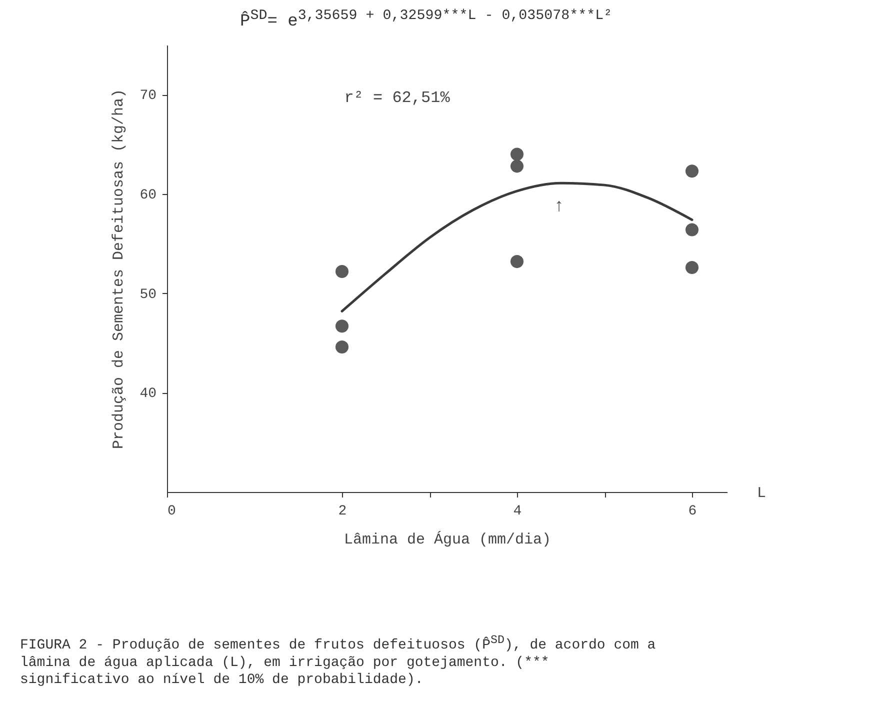  What do you see at coordinates (119, 269) in the screenshot?
I see `y-axis-title: Produção de Sementes Defeituosas (kg/ha)` at bounding box center [119, 269].